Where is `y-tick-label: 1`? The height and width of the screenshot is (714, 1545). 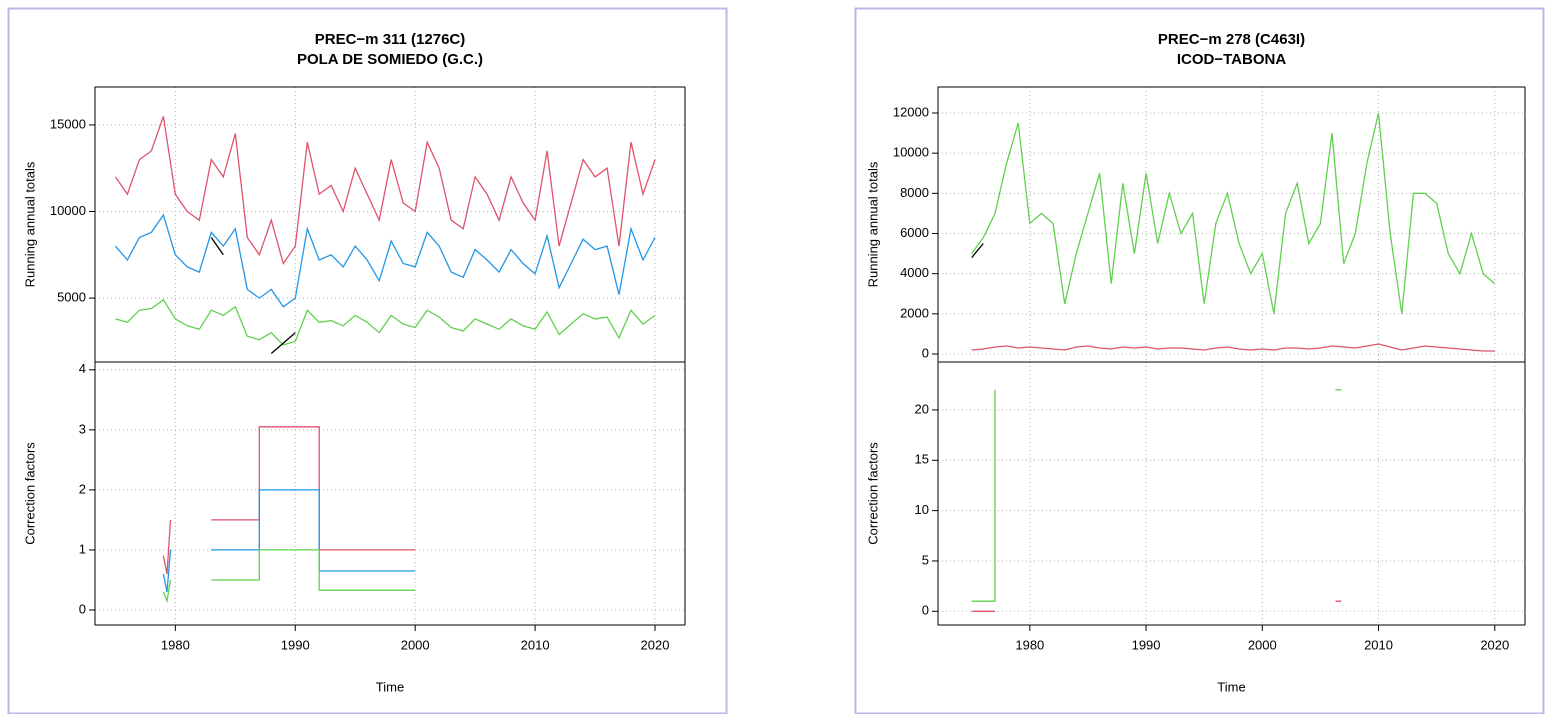 y-tick-label: 1 is located at coordinates (82, 548).